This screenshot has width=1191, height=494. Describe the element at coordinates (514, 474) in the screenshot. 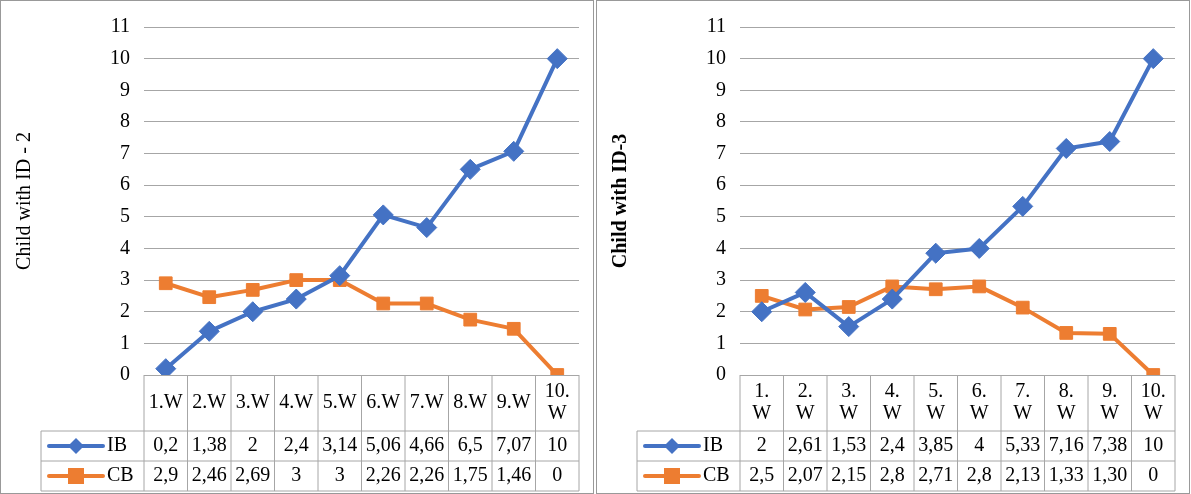

I see `data-label: 1,46` at that location.